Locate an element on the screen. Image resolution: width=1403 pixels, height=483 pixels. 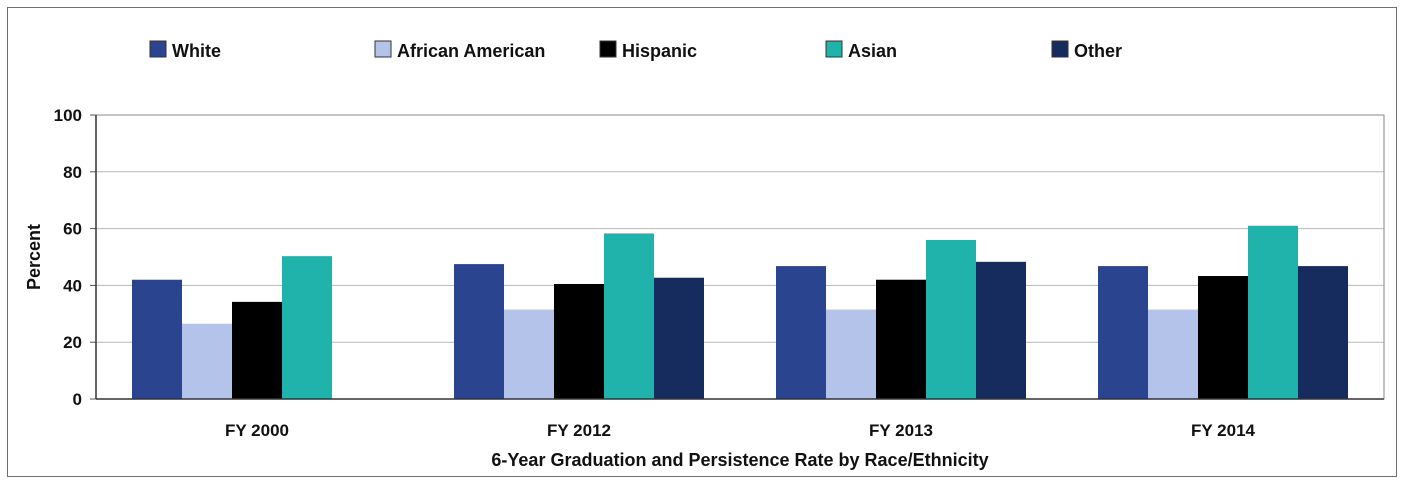
legend-item: Hispanic is located at coordinates (648, 50).